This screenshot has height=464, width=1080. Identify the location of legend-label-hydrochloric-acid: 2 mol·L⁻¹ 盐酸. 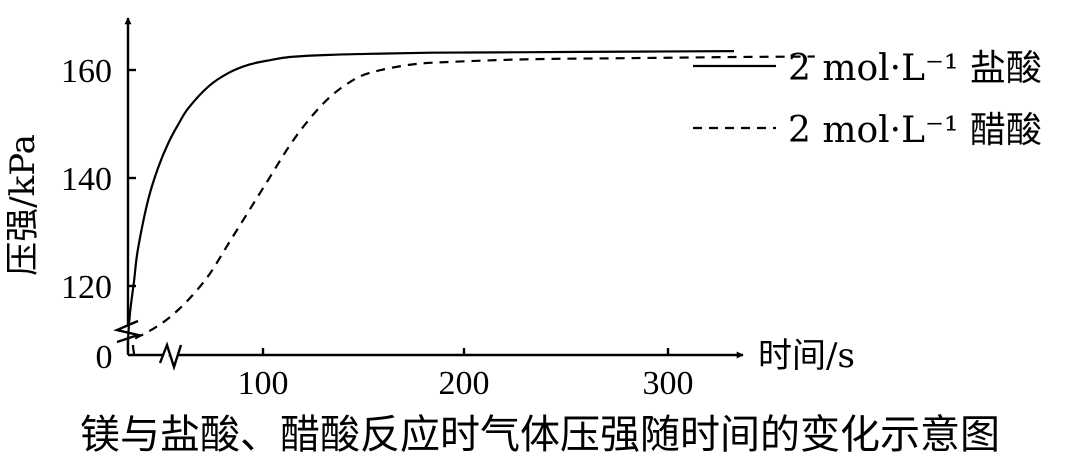
(915, 68).